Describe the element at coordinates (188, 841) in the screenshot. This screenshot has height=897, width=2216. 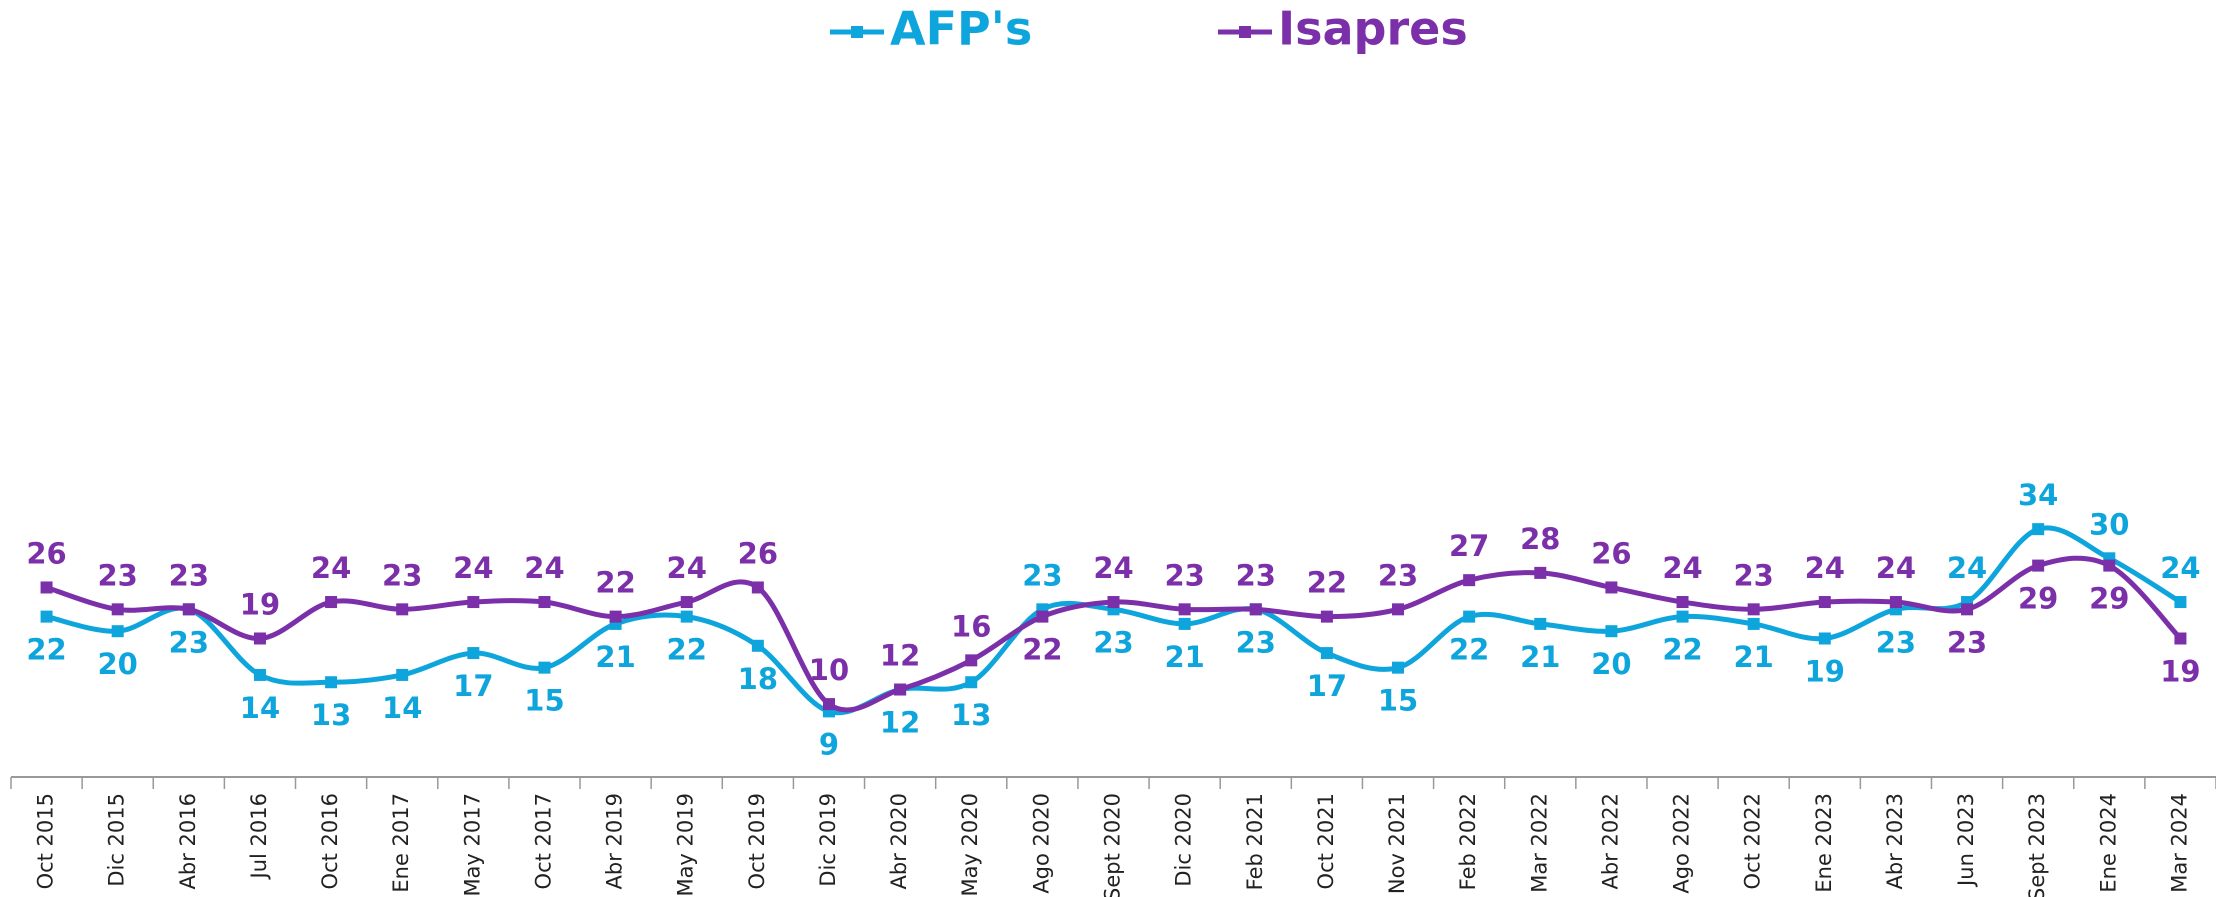
I see `x-tick-label: Abr 2016` at that location.